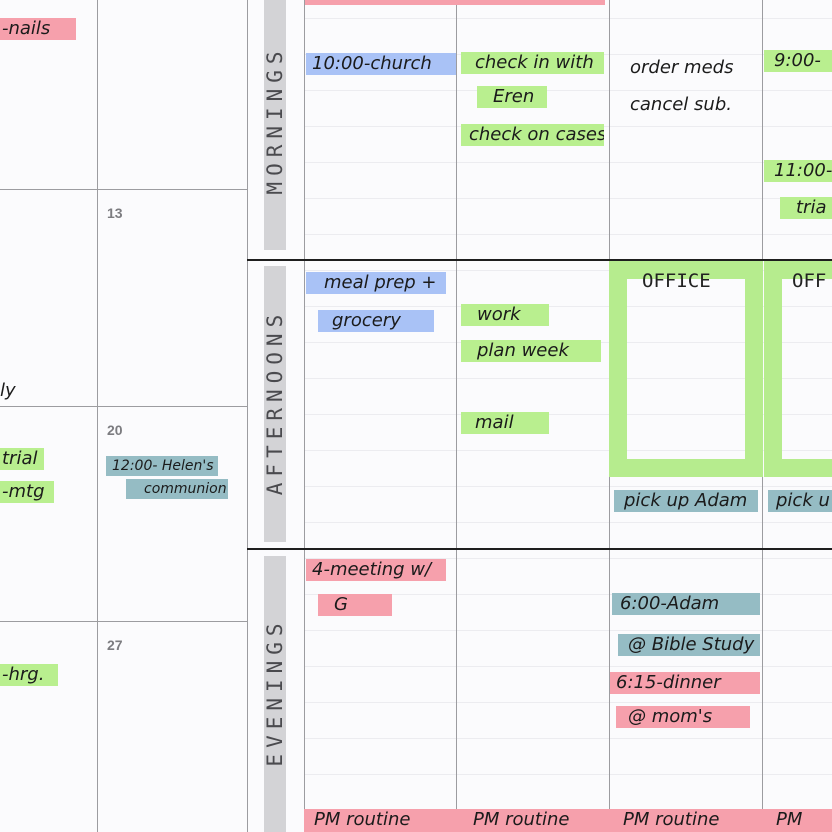 This screenshot has height=832, width=832. I want to click on top-cutoff-highlight, so click(455, 2).